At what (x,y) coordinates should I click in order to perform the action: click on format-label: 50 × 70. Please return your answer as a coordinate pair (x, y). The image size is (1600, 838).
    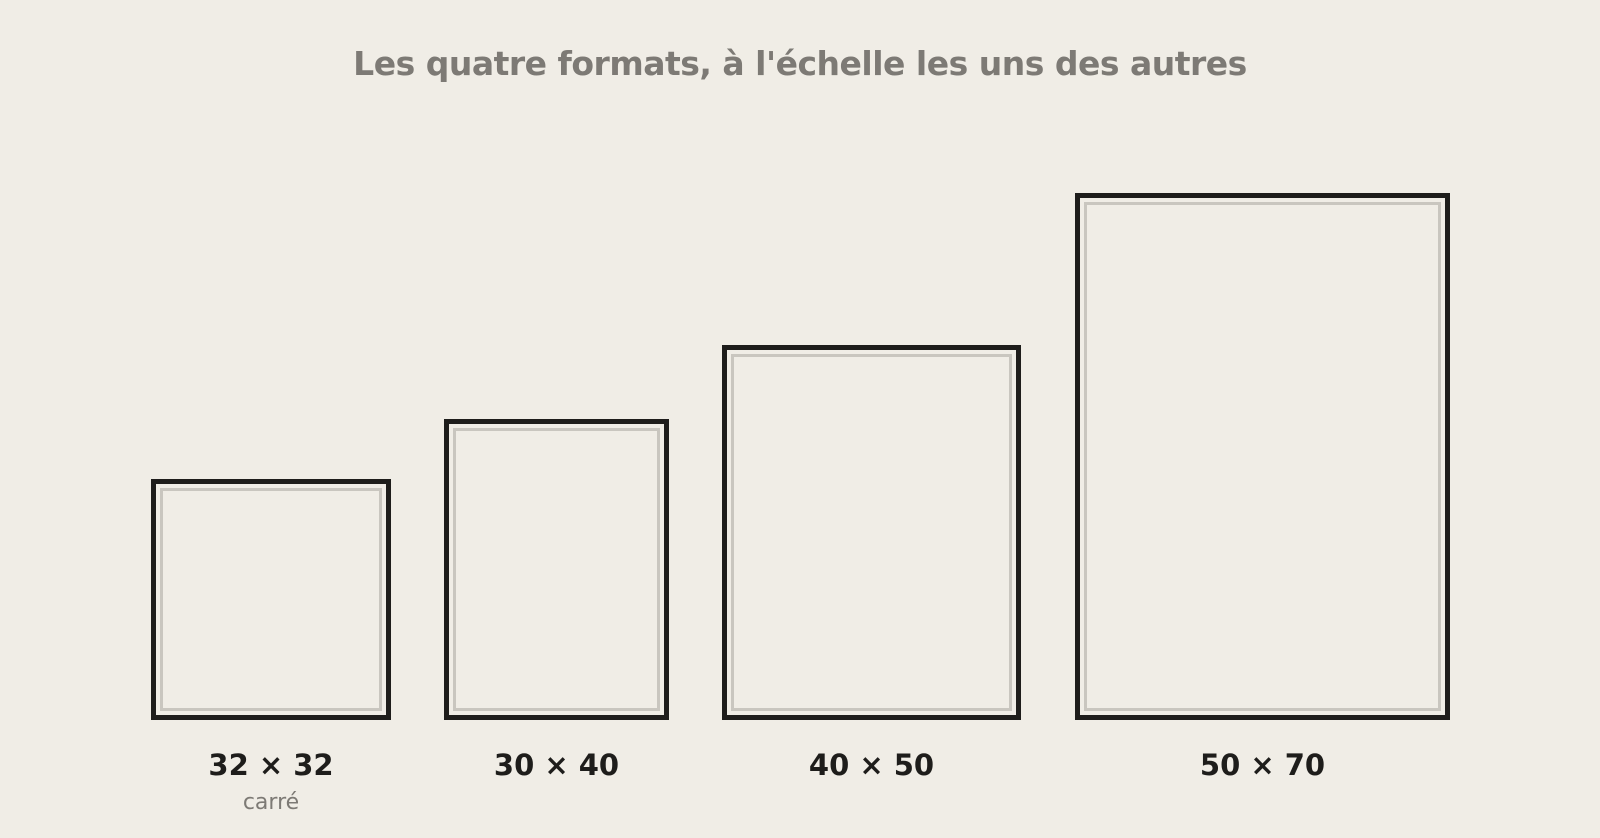
    Looking at the image, I should click on (1262, 765).